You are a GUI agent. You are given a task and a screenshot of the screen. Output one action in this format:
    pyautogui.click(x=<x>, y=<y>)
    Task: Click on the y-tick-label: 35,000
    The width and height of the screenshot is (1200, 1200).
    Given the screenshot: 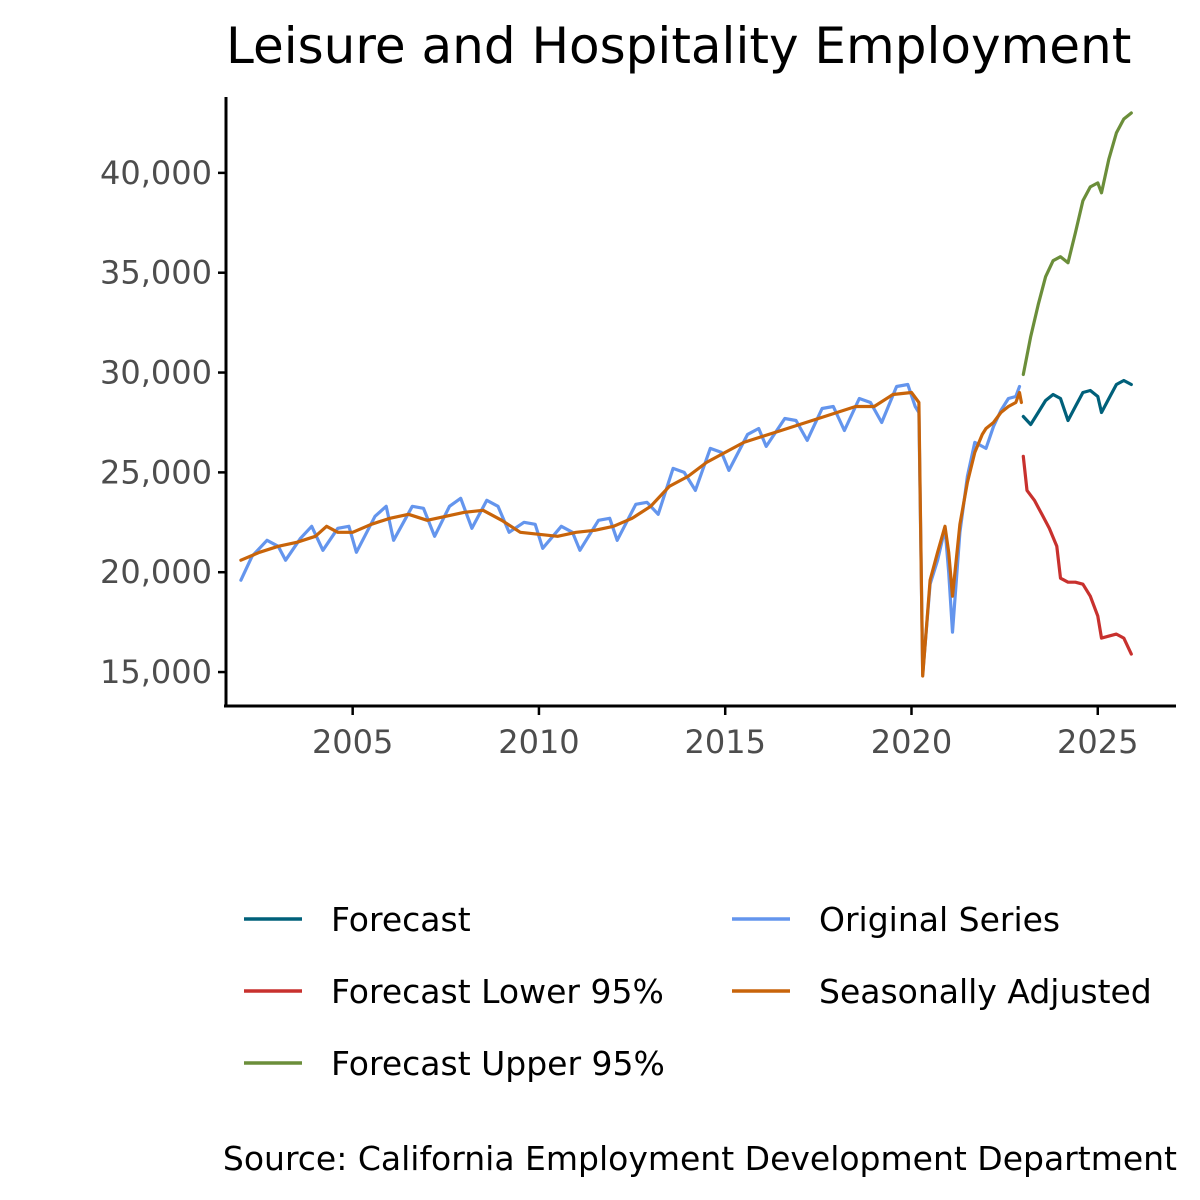 What is the action you would take?
    pyautogui.click(x=156, y=273)
    